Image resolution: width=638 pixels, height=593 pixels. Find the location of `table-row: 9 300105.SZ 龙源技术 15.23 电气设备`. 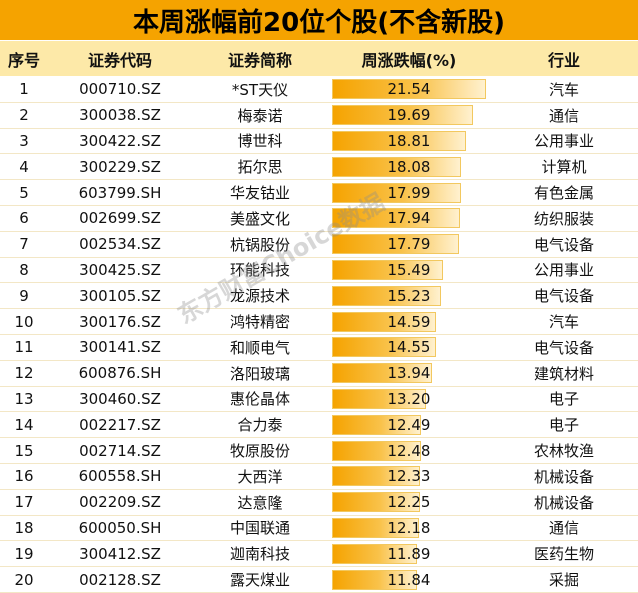

table-row: 9 300105.SZ 龙源技术 15.23 电气设备 is located at coordinates (319, 296).